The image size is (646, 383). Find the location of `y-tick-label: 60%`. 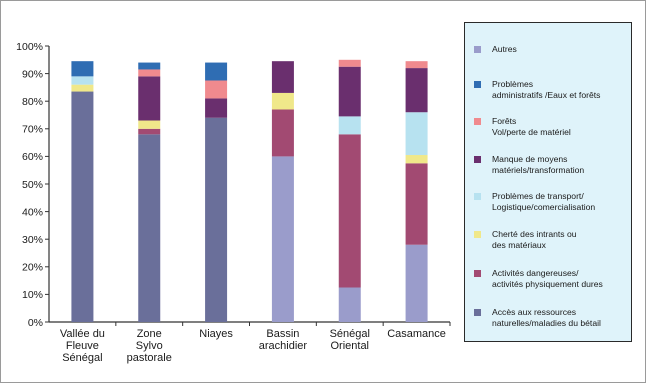

y-tick-label: 60% is located at coordinates (32, 157).